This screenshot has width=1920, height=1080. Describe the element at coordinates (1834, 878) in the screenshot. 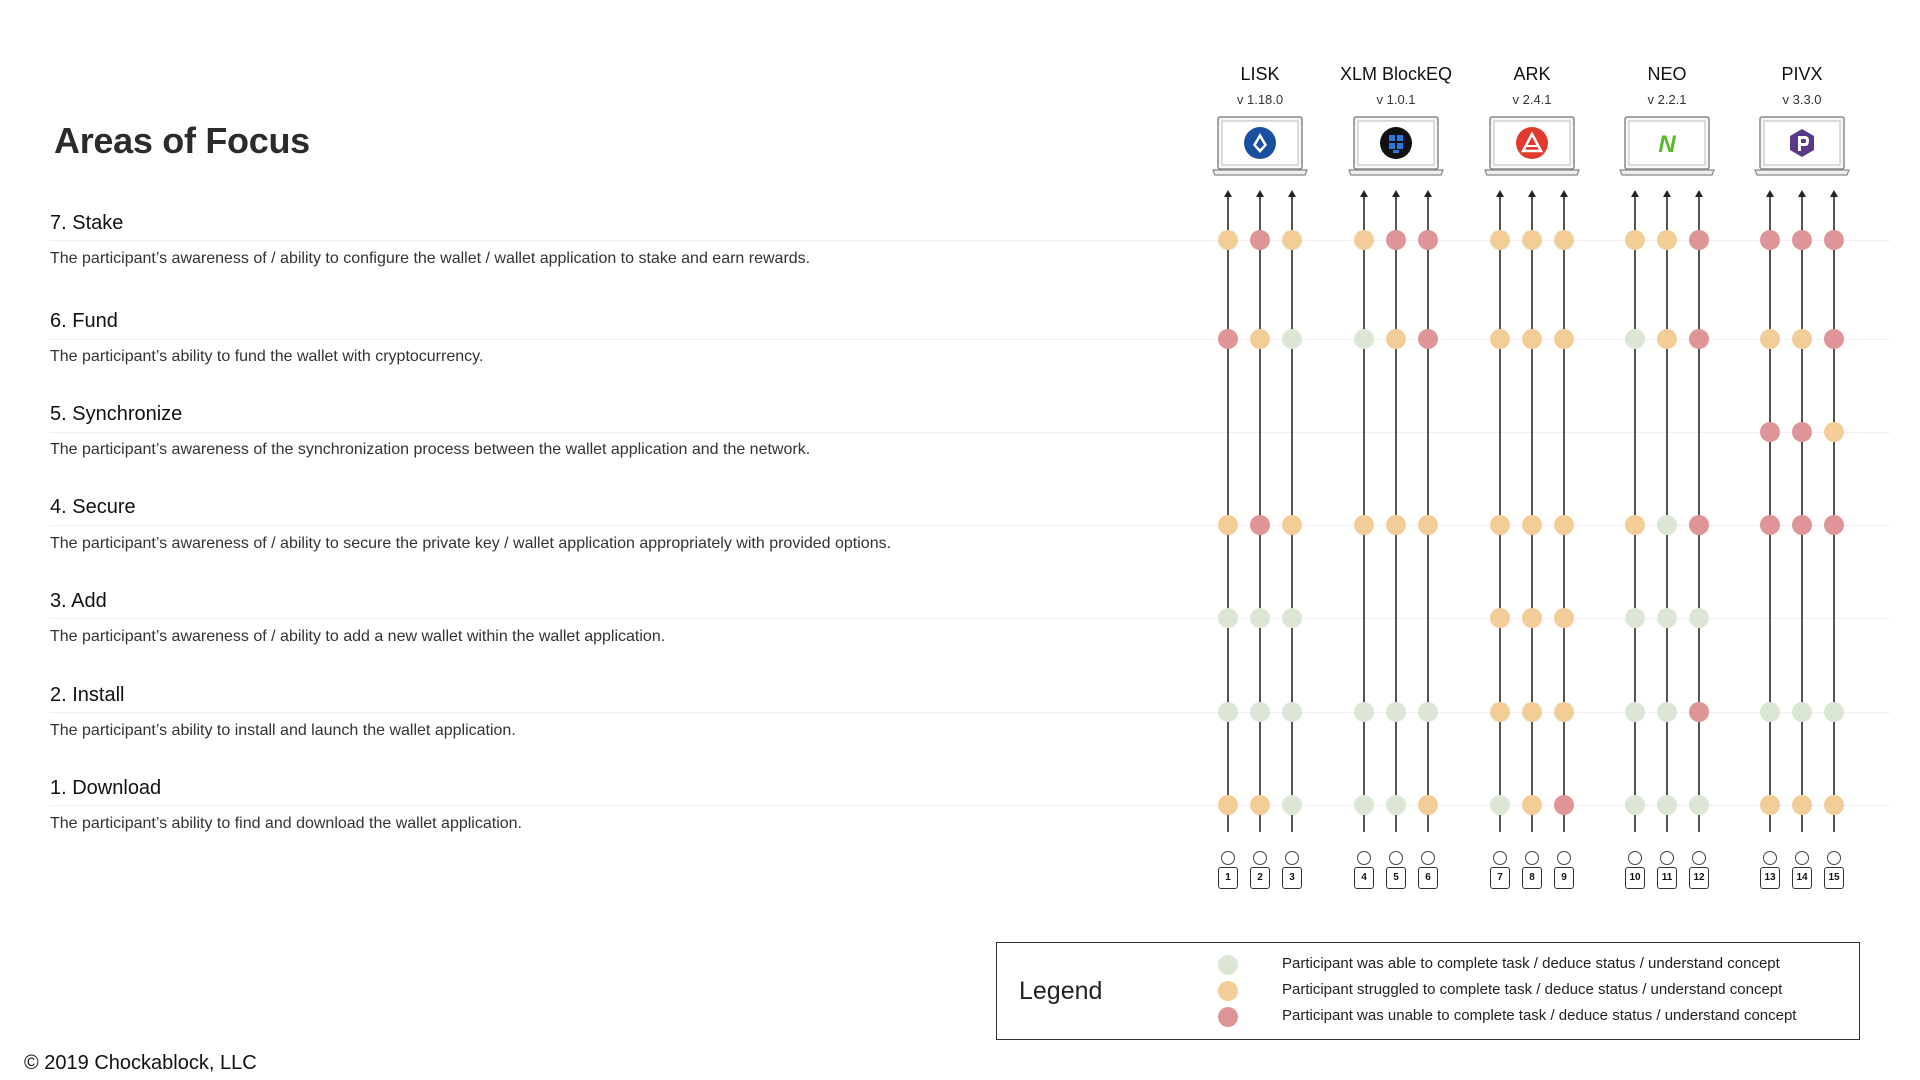

I see `participant-number: 15` at that location.